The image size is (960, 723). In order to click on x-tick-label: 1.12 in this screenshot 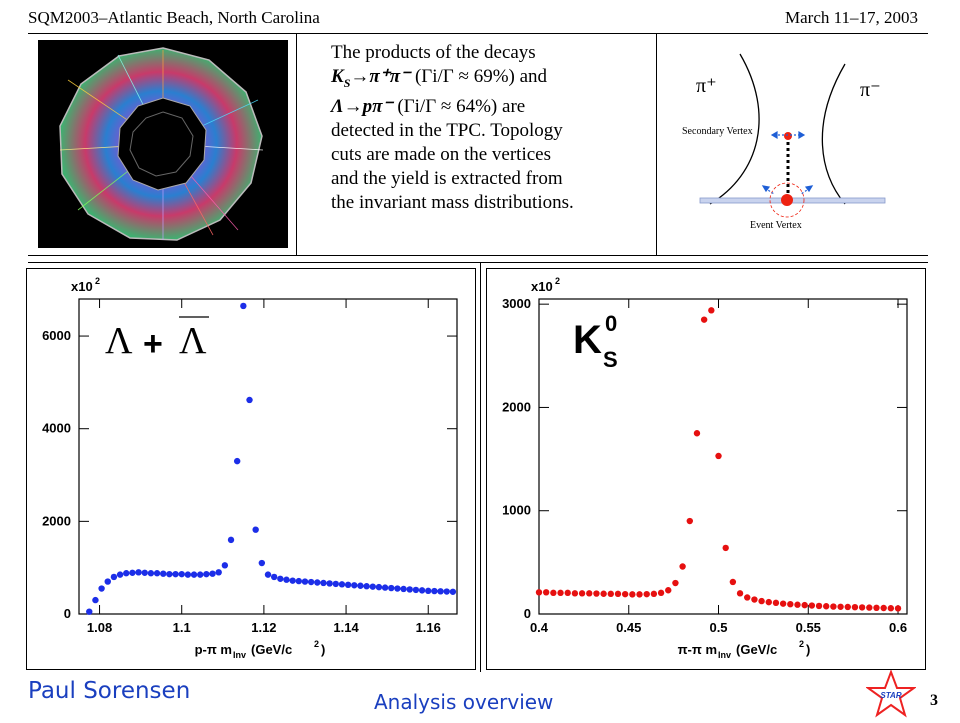, I will do `click(263, 627)`.